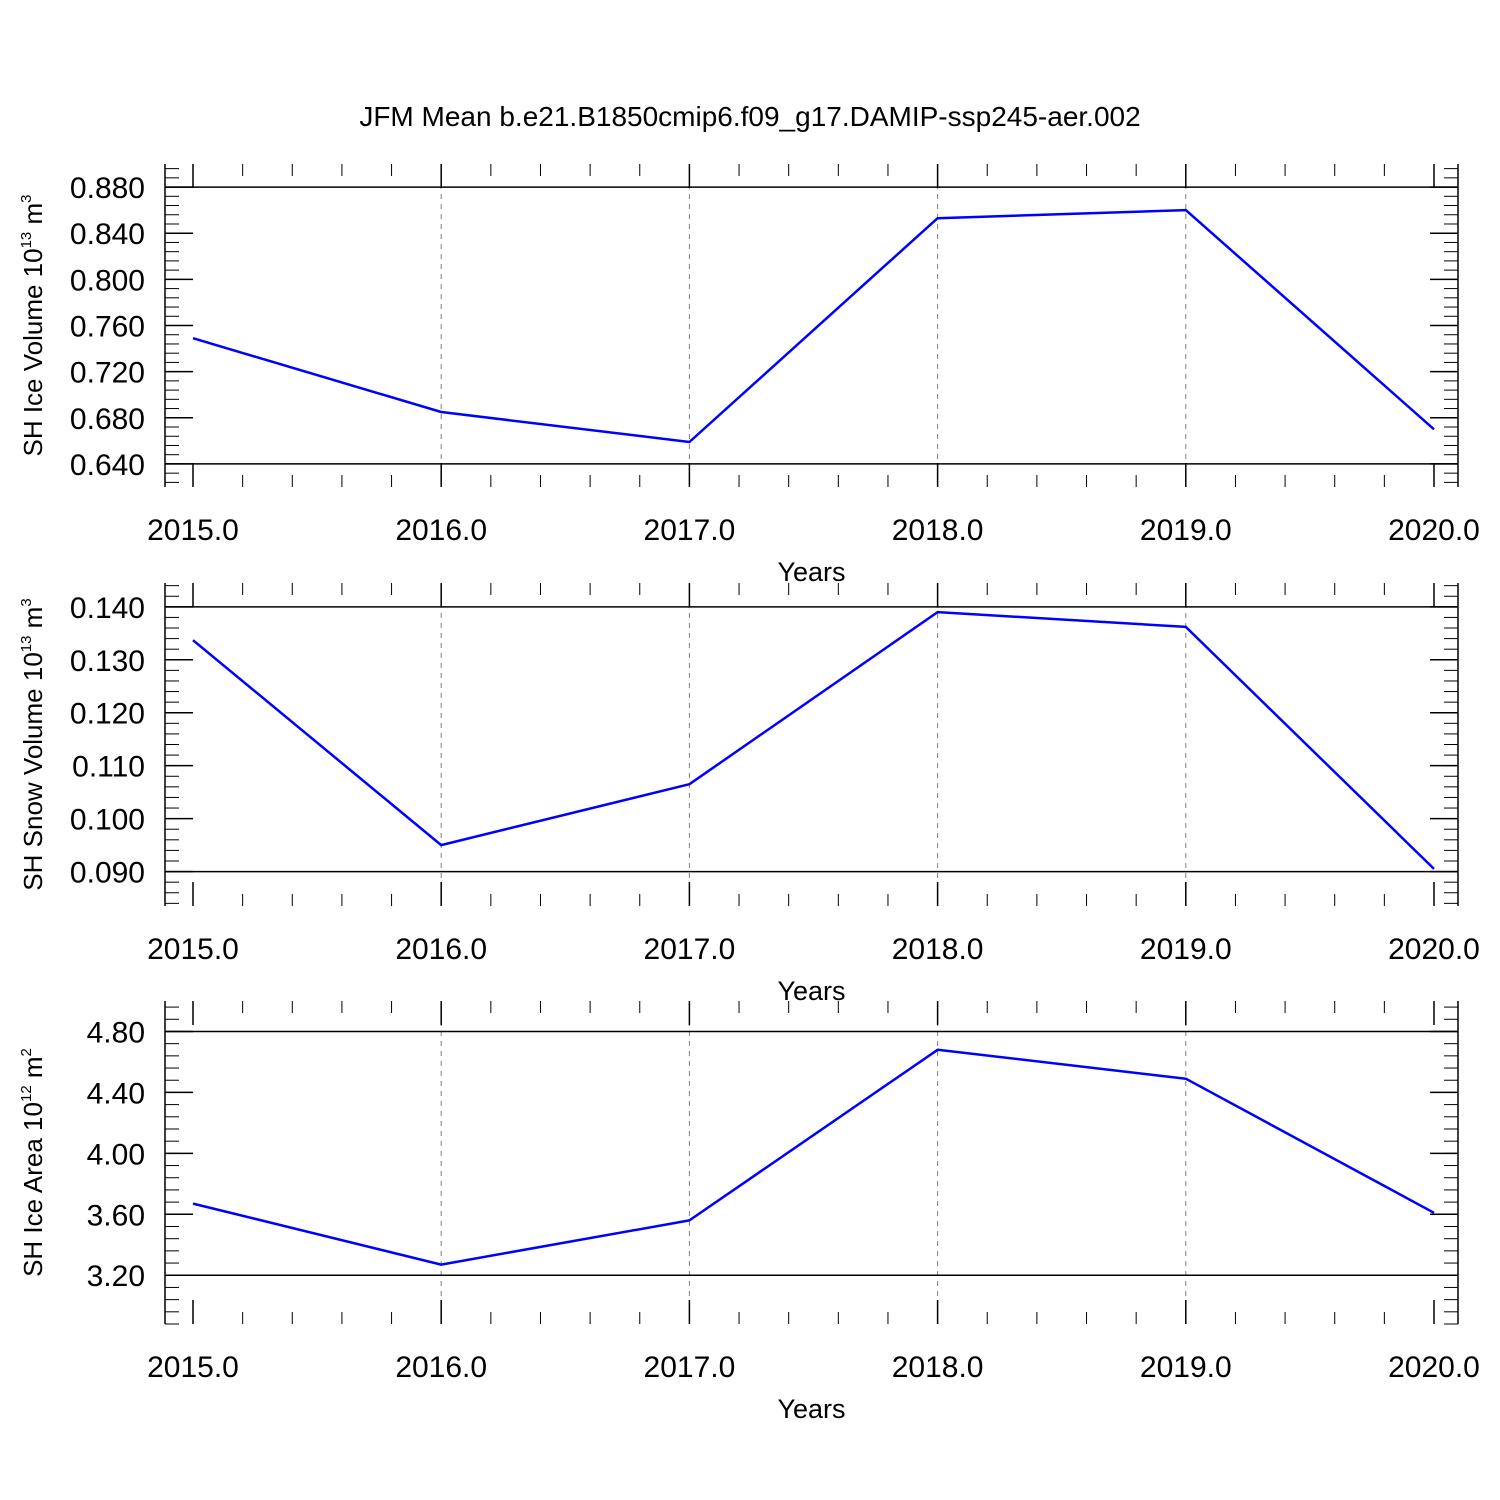 The height and width of the screenshot is (1500, 1500). I want to click on y-tick-label: 4.40, so click(116, 1093).